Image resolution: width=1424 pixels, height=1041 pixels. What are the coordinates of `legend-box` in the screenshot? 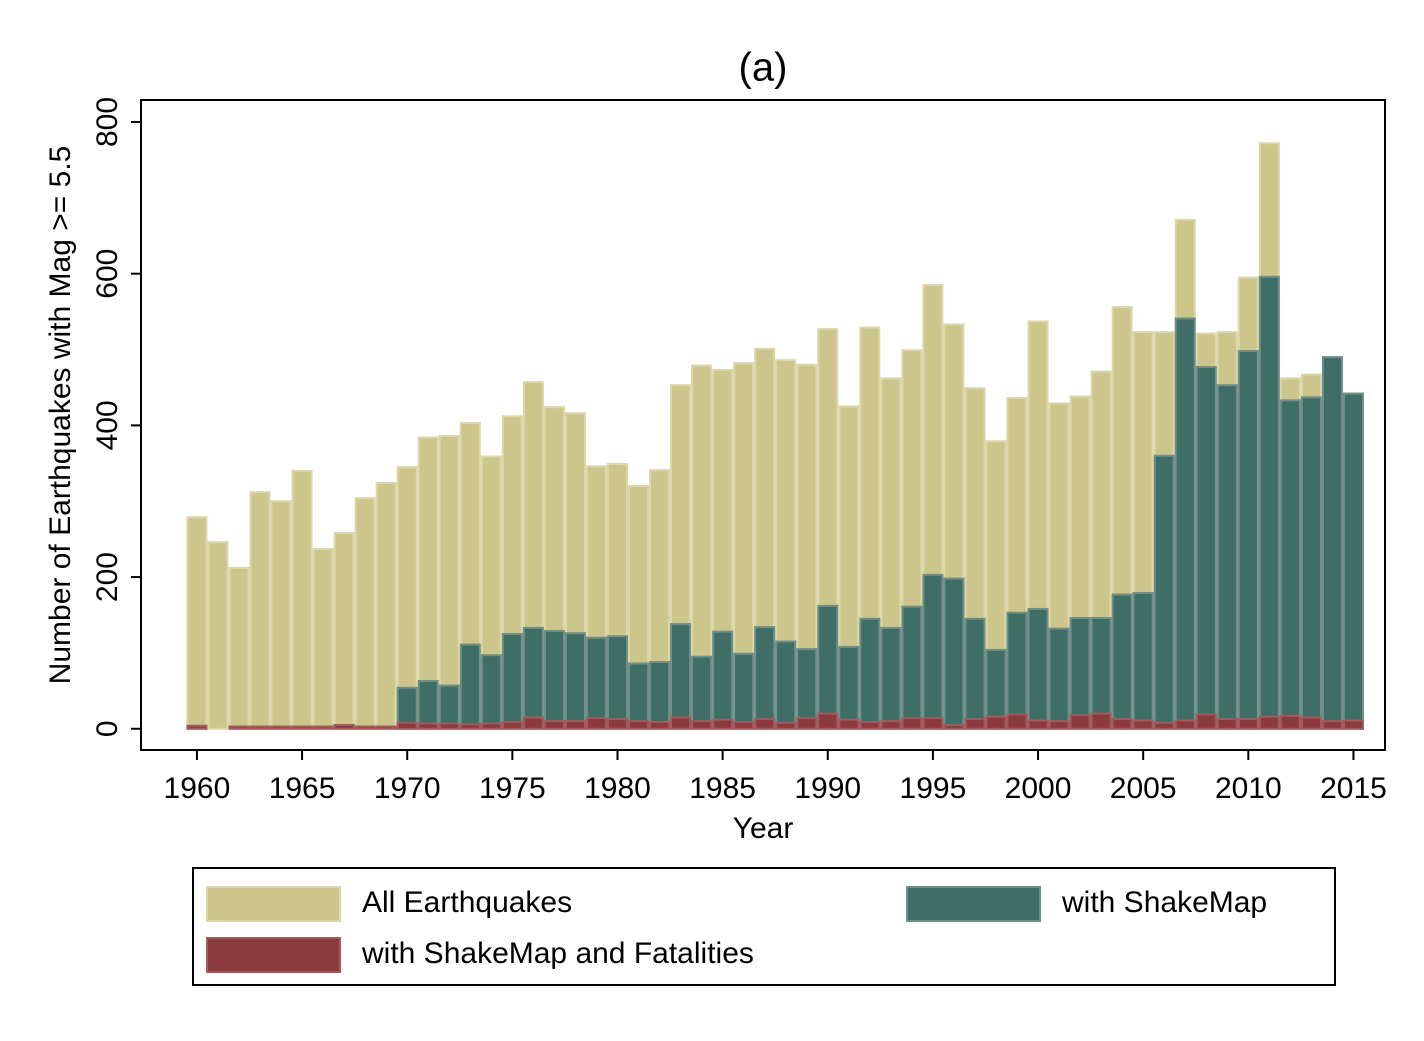 It's located at (764, 926).